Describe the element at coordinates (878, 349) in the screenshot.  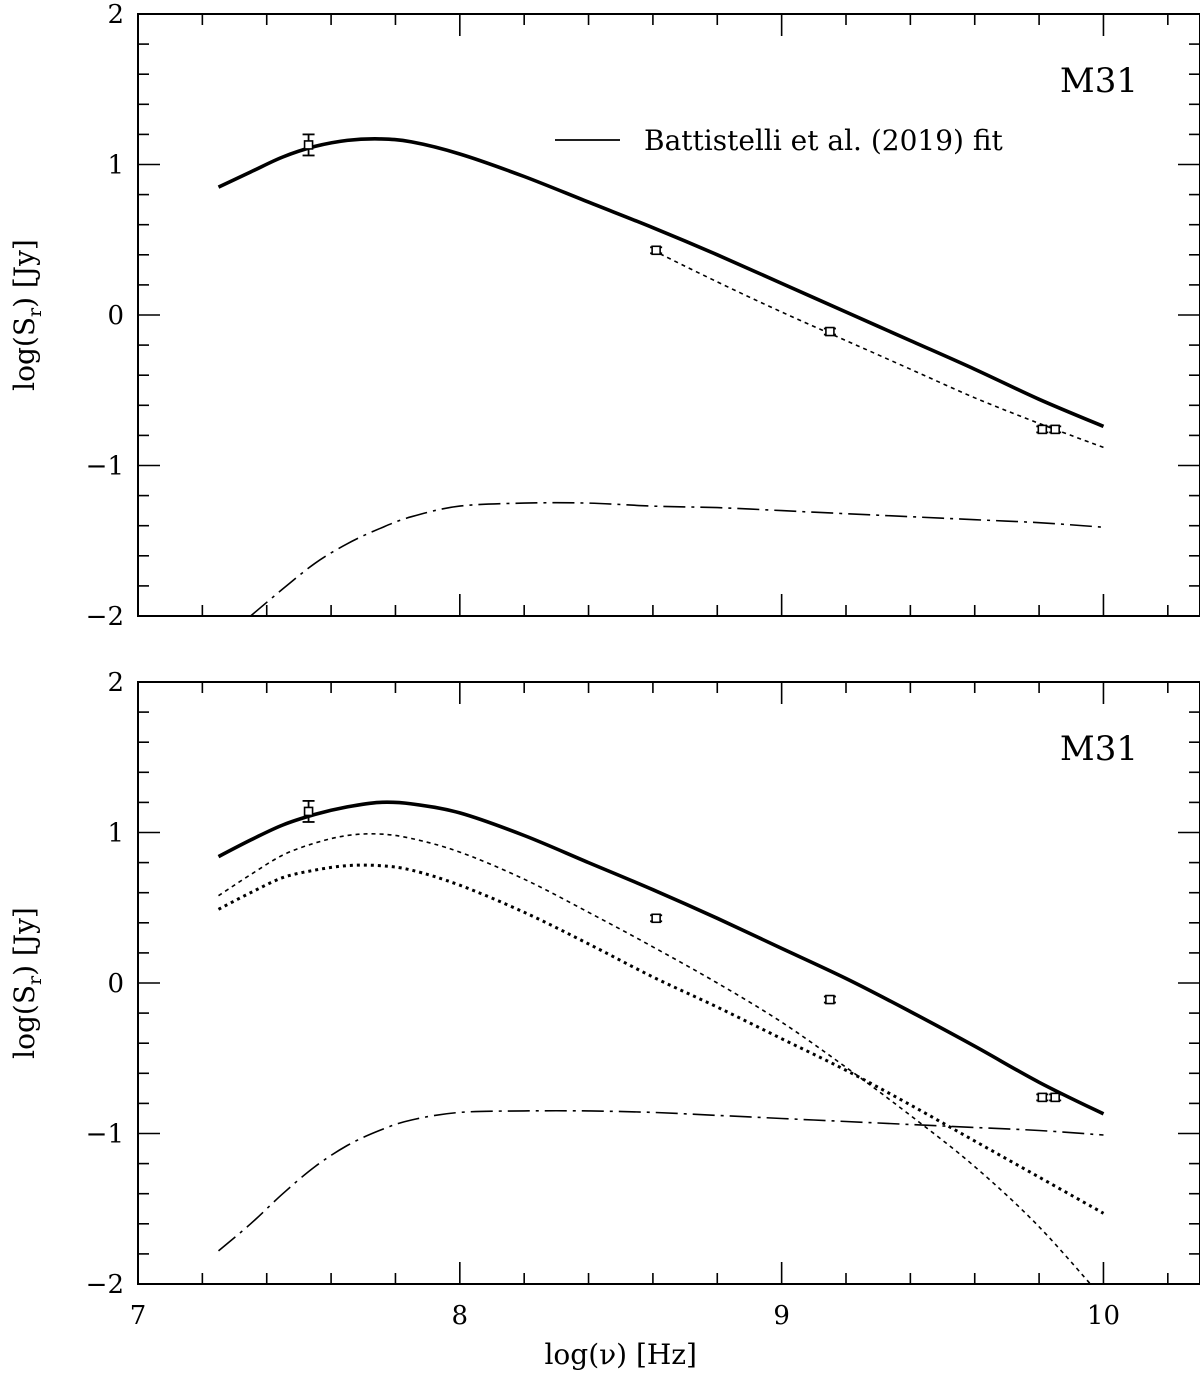
I see `series-line-synchrotron` at that location.